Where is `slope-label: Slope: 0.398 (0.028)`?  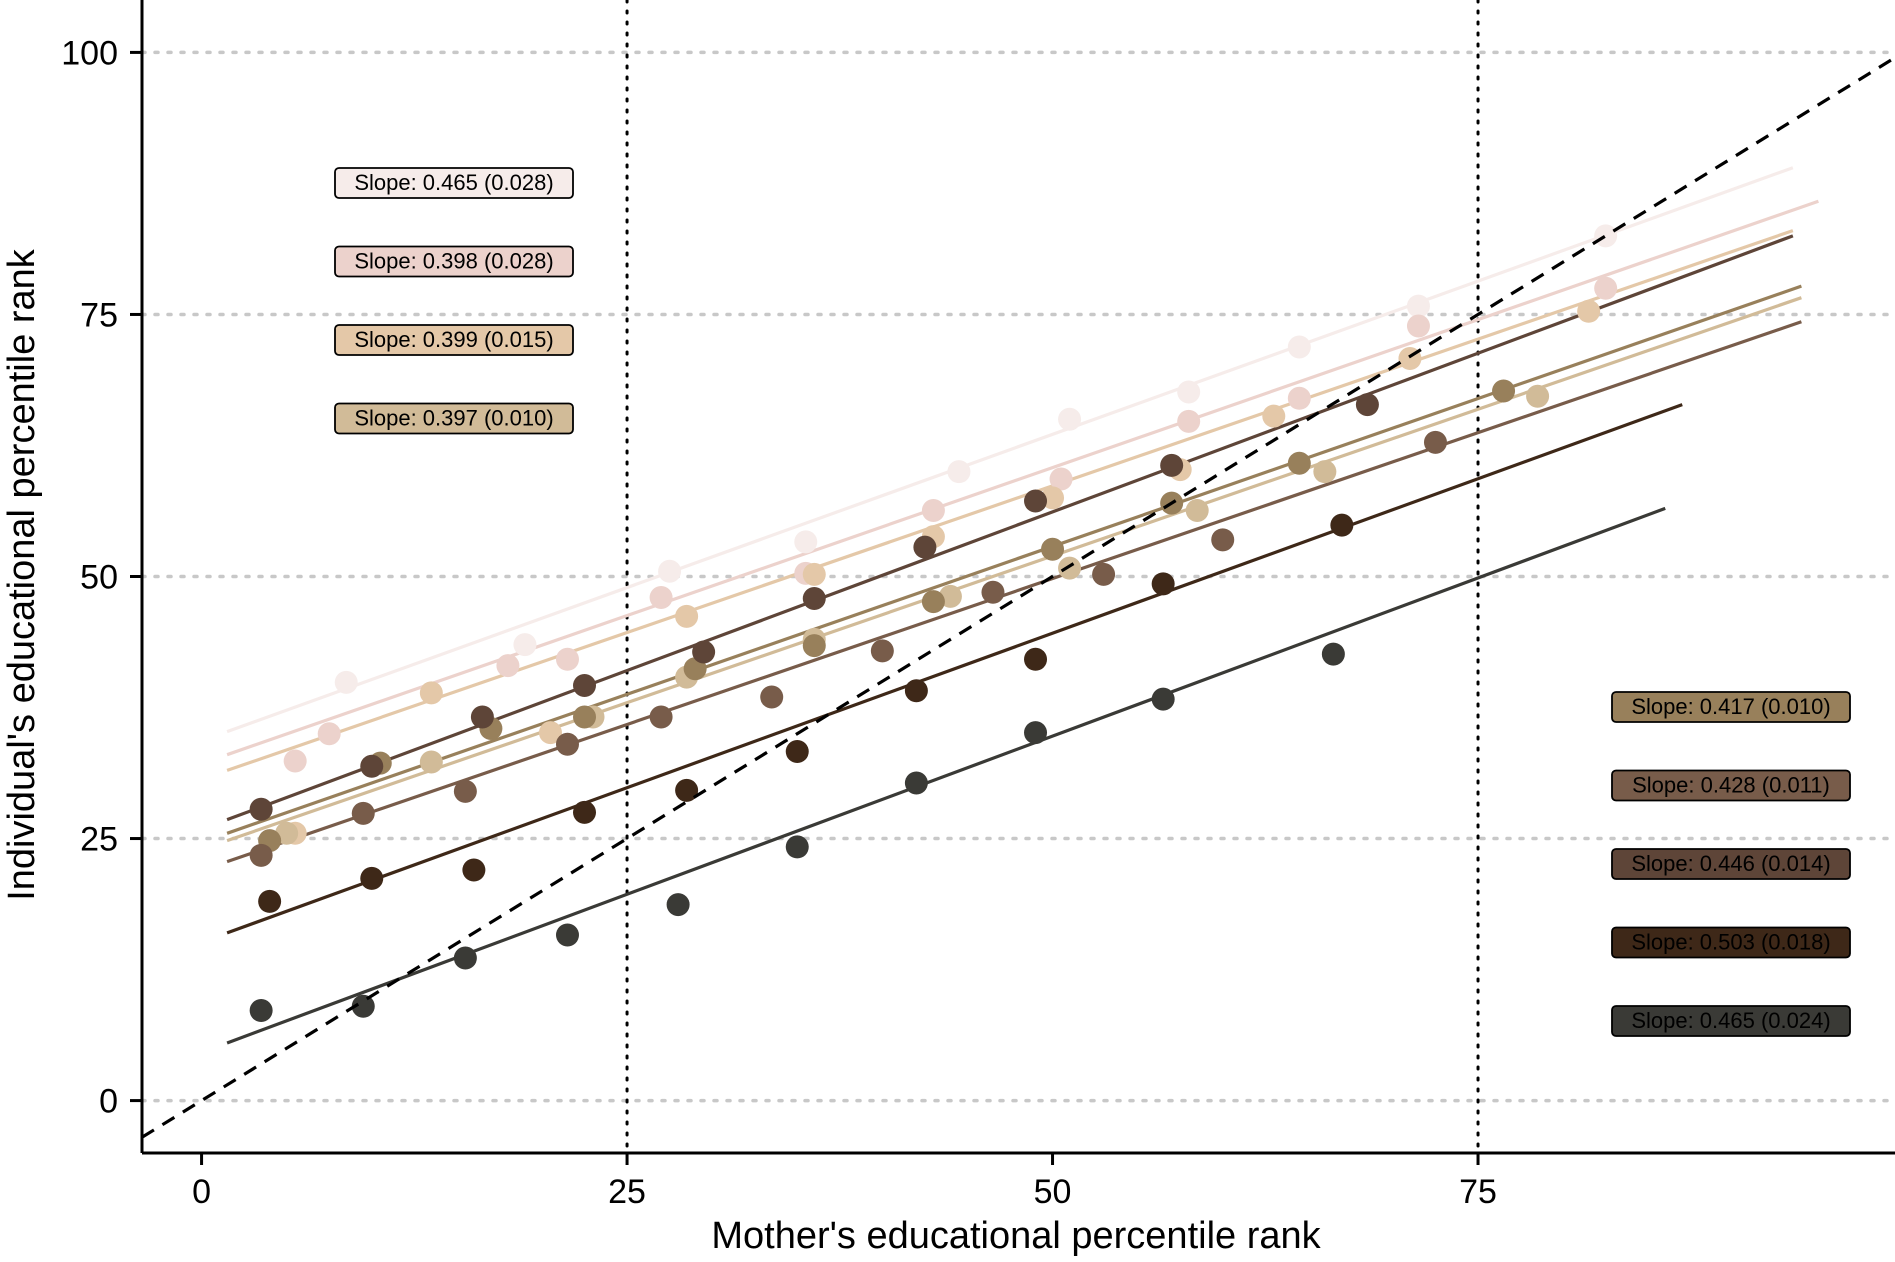 slope-label: Slope: 0.398 (0.028) is located at coordinates (454, 261).